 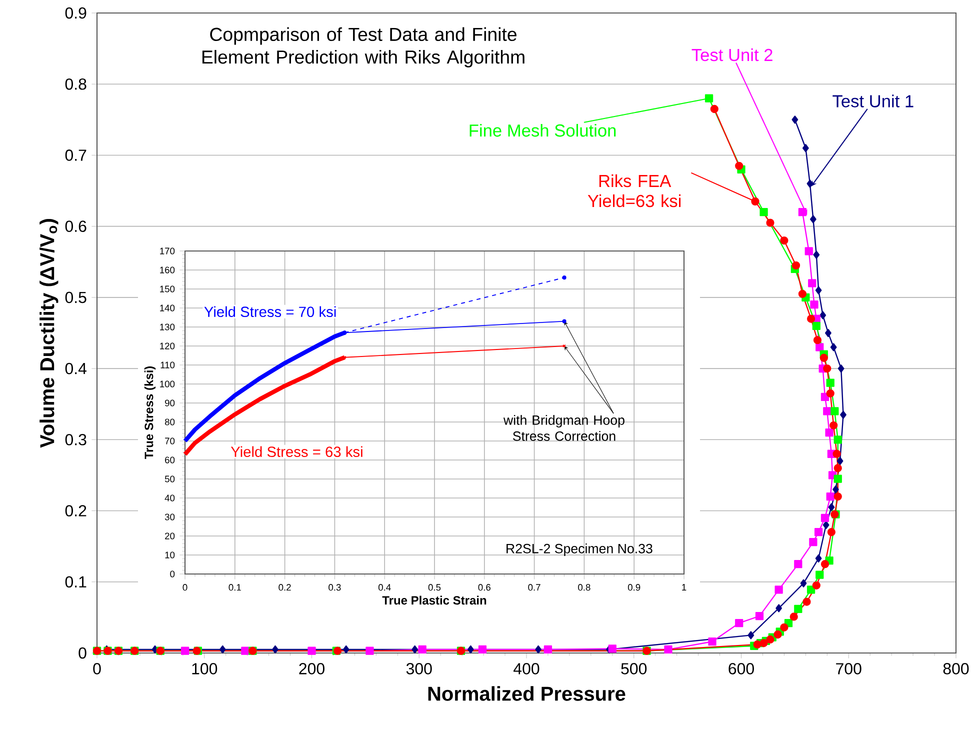 I want to click on y-tick-label: 0.8, so click(x=75, y=84).